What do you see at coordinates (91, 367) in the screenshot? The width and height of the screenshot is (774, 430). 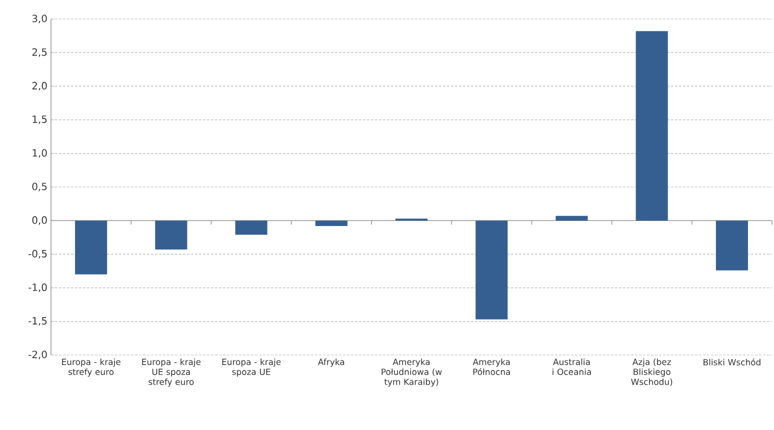 I see `x-tick-label: Europa - kraje strefy euro` at bounding box center [91, 367].